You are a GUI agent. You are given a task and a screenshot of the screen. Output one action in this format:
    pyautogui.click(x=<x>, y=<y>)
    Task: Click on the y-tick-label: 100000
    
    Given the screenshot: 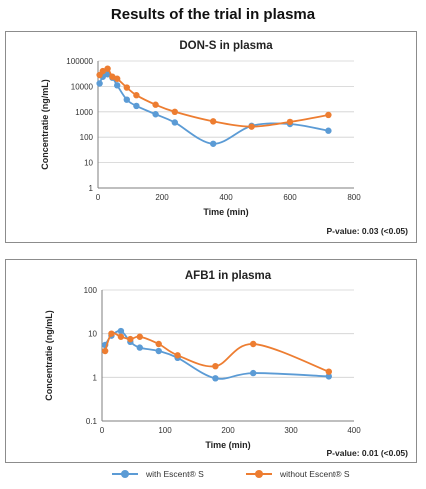 What is the action you would take?
    pyautogui.click(x=79, y=61)
    